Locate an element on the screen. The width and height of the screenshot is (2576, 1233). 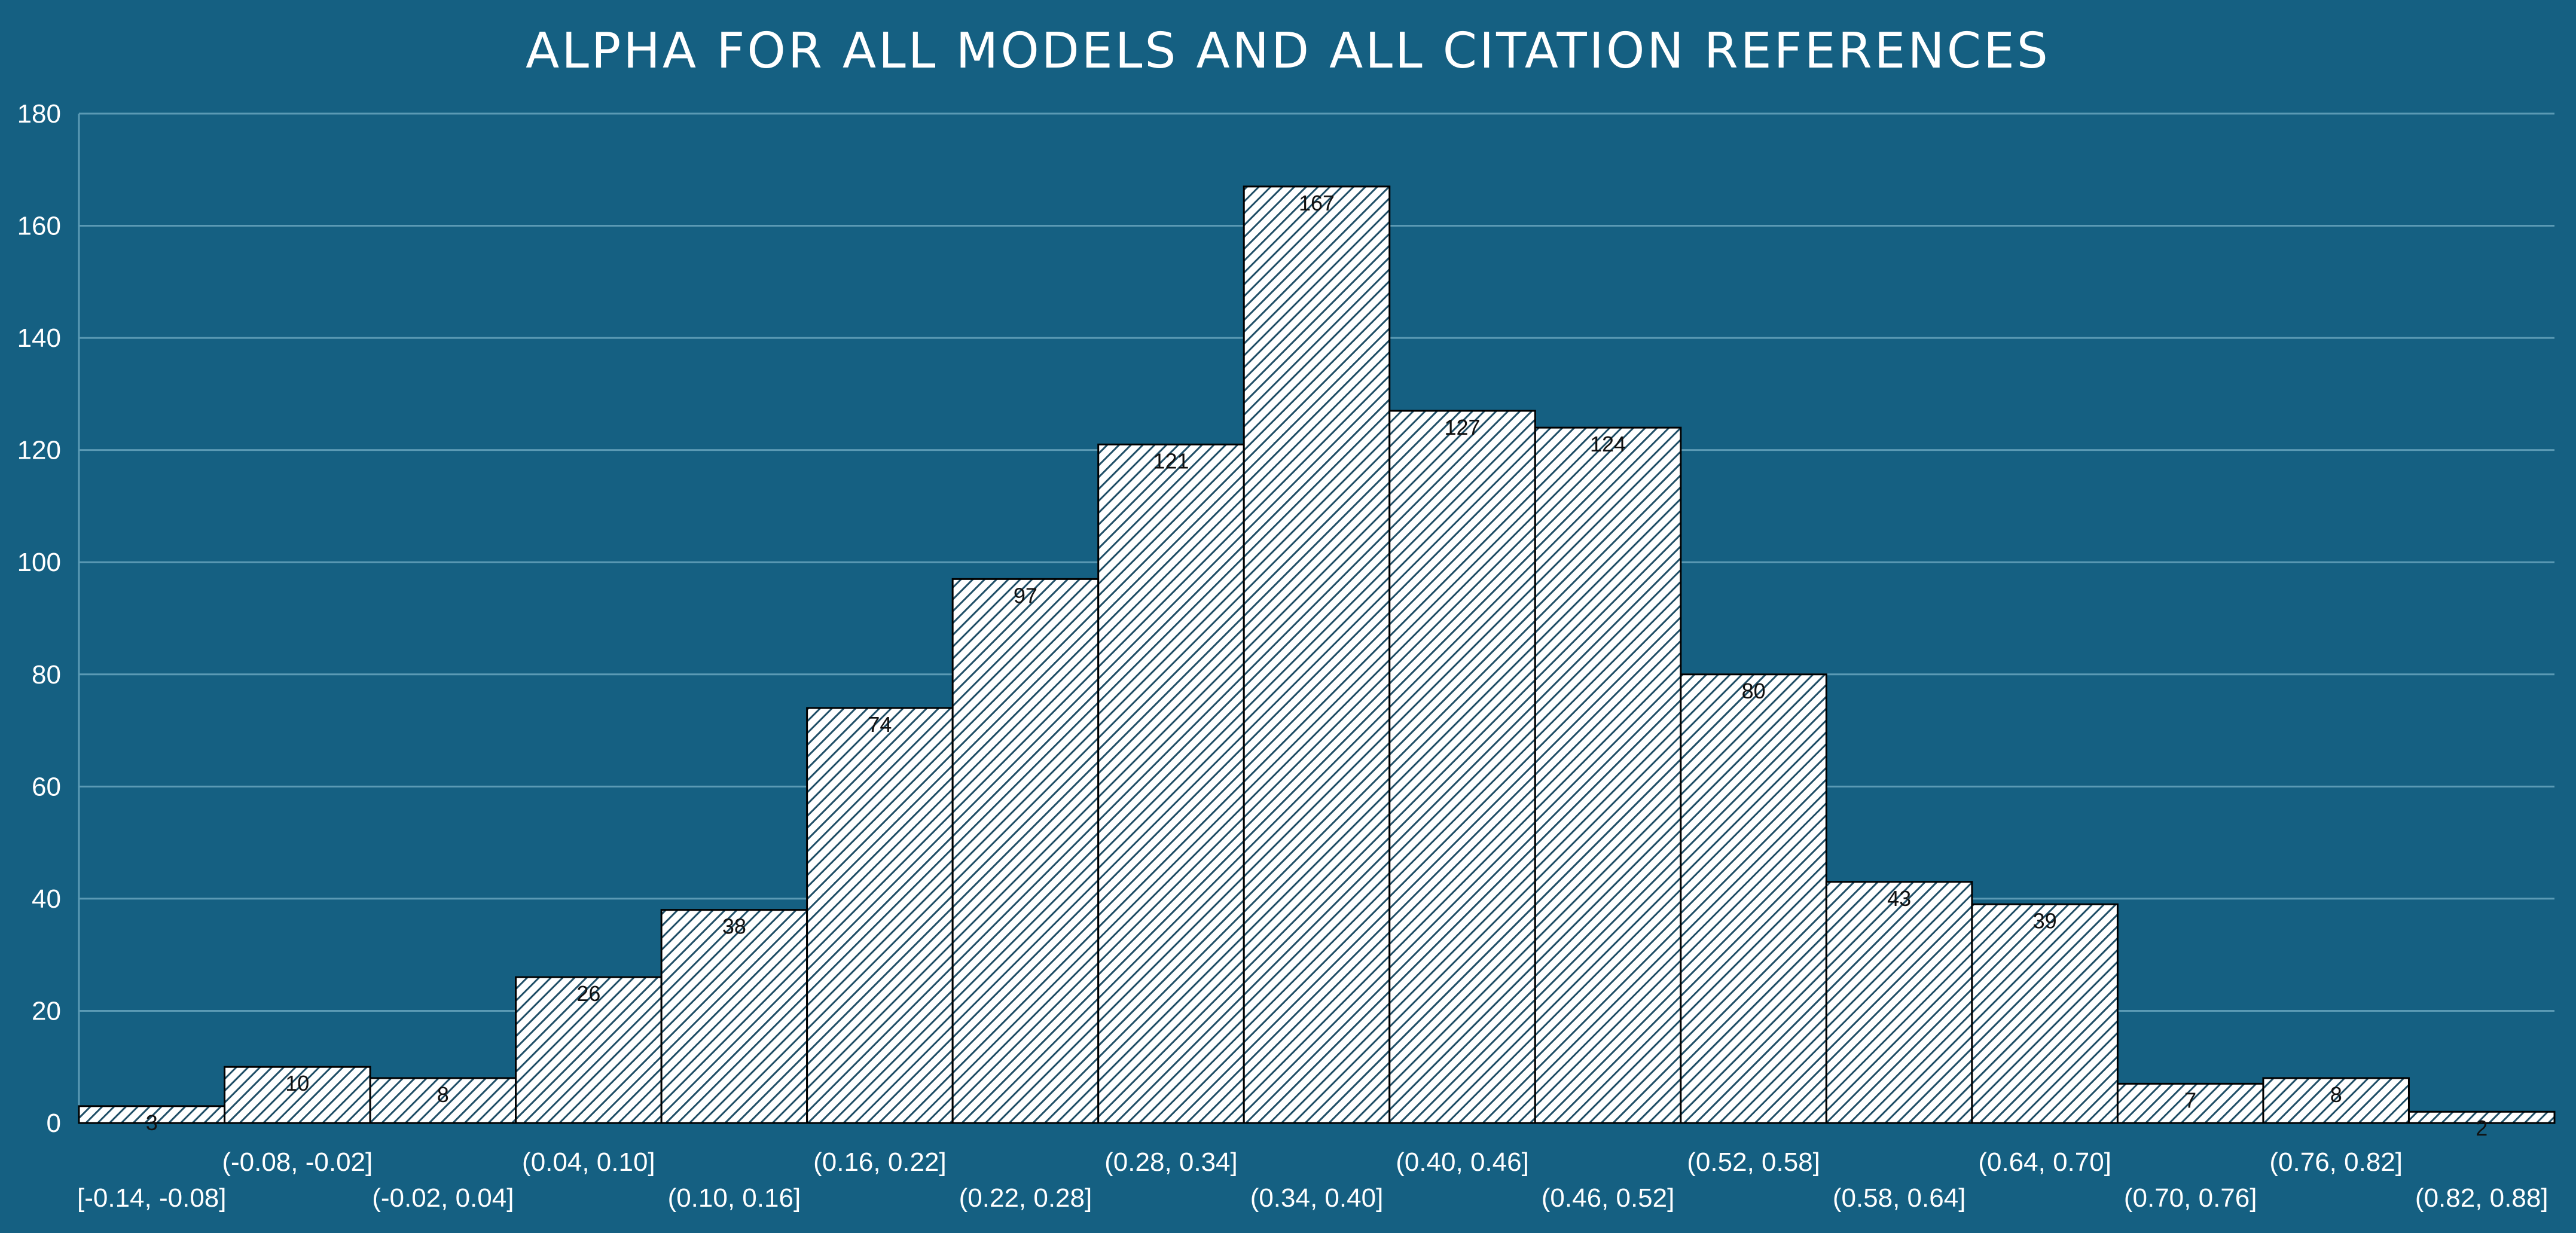
x-tick-label: (0.10, 0.16] is located at coordinates (734, 1198).